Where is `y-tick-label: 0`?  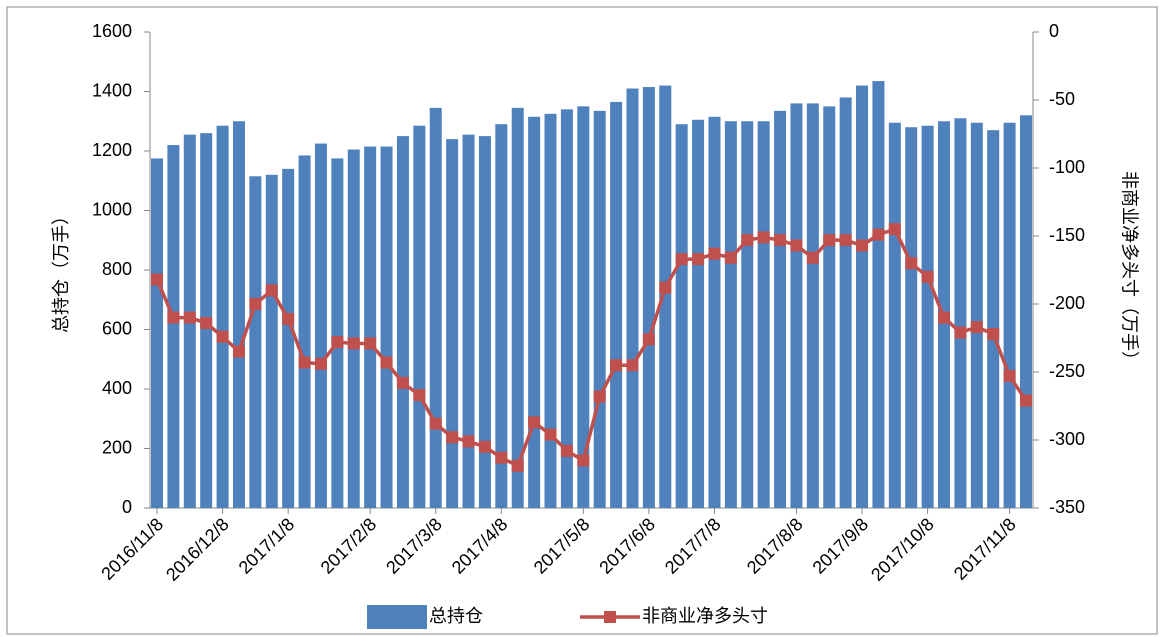
y-tick-label: 0 is located at coordinates (127, 507).